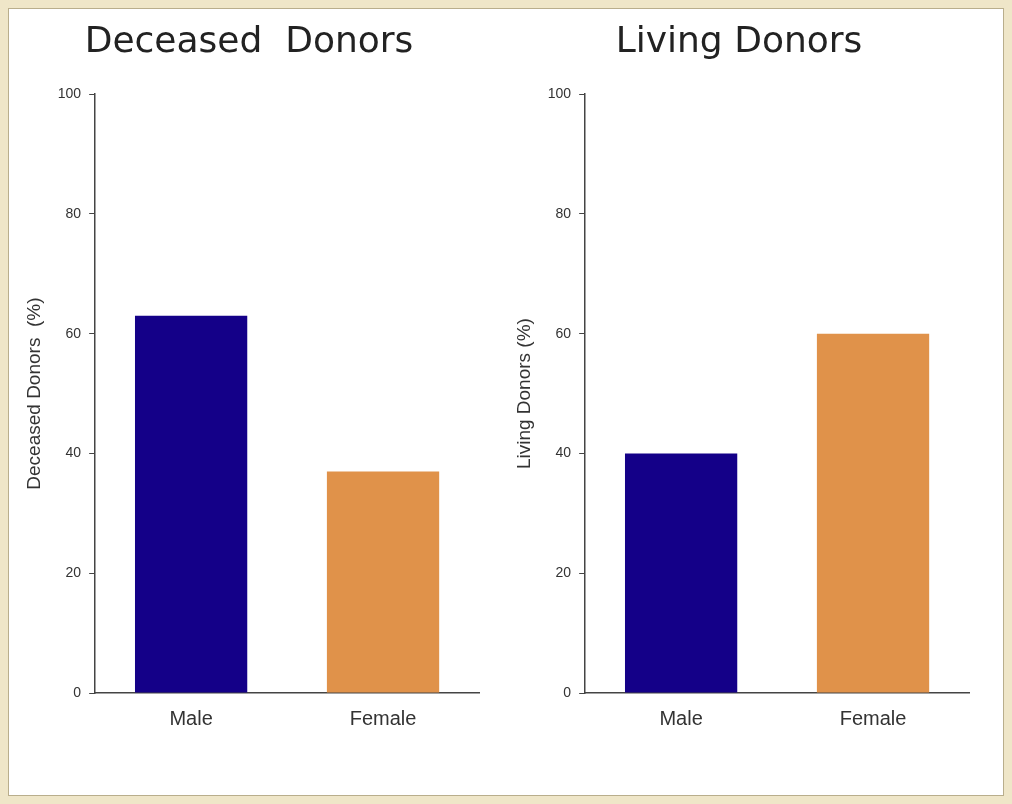 The height and width of the screenshot is (804, 1012). I want to click on y-axis-title: Deceased Donors (%), so click(33, 393).